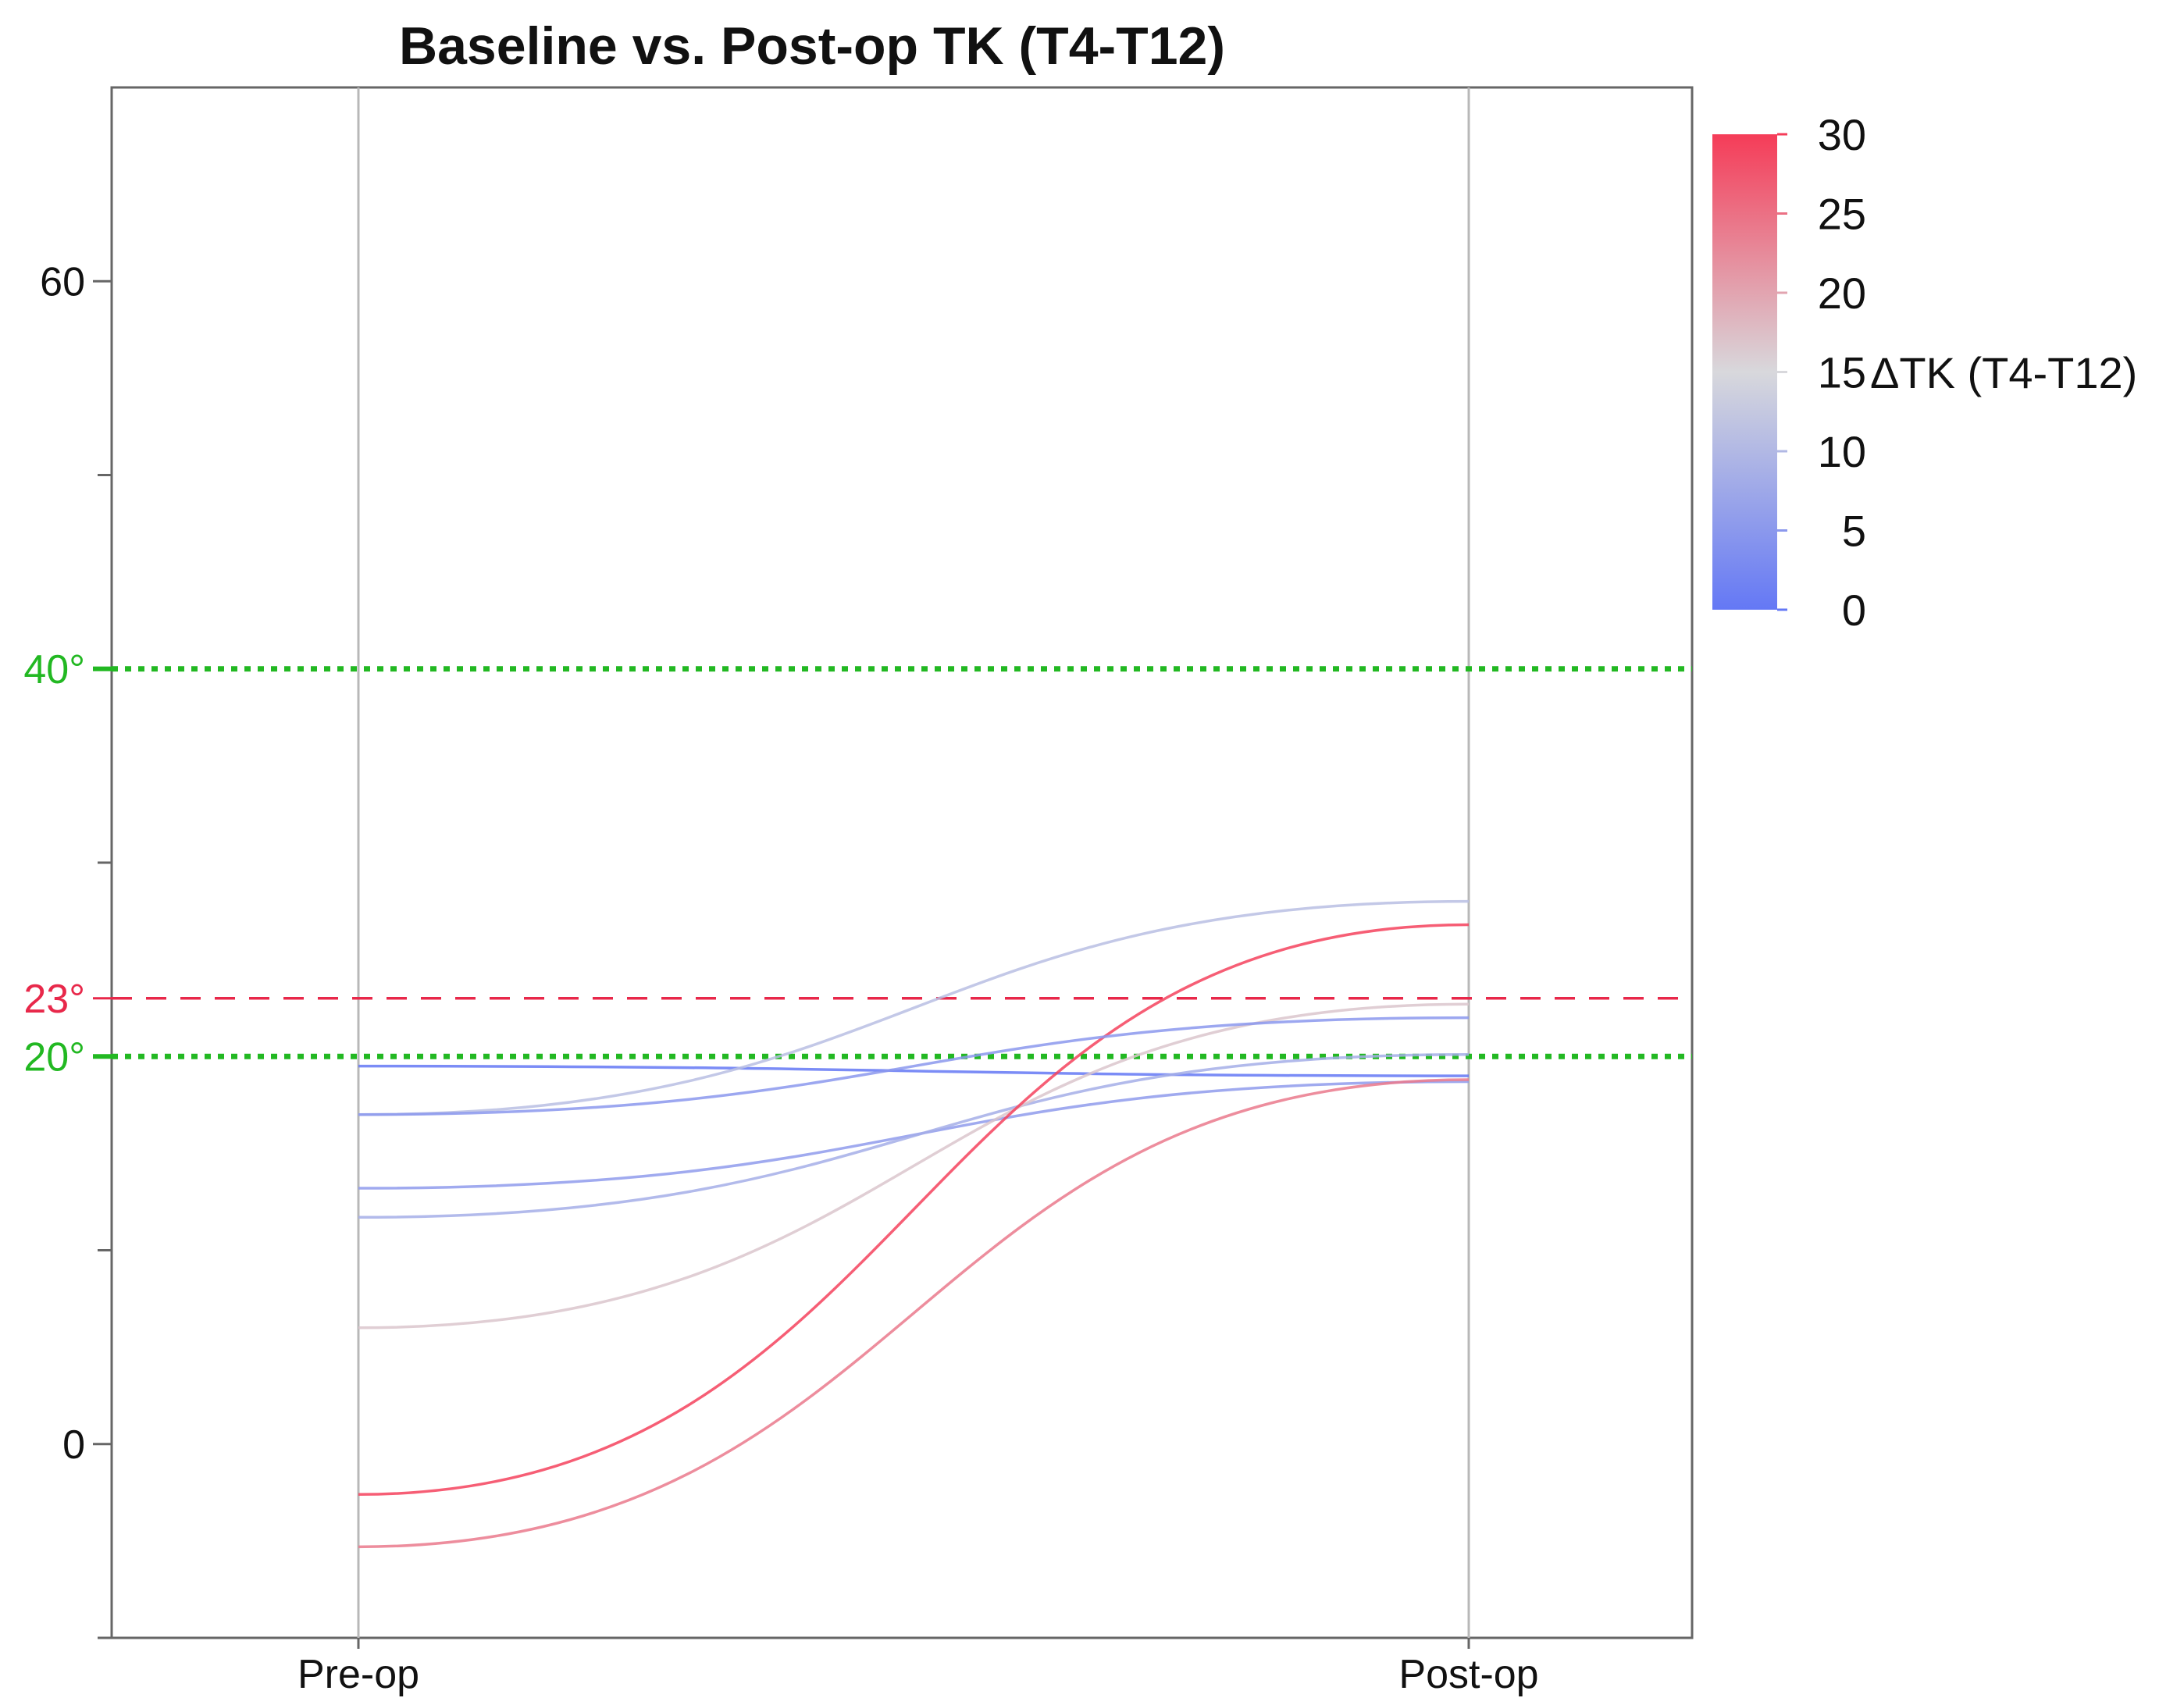 This screenshot has height=1705, width=2184. What do you see at coordinates (358, 1674) in the screenshot?
I see `x-tick-label: Pre-op` at bounding box center [358, 1674].